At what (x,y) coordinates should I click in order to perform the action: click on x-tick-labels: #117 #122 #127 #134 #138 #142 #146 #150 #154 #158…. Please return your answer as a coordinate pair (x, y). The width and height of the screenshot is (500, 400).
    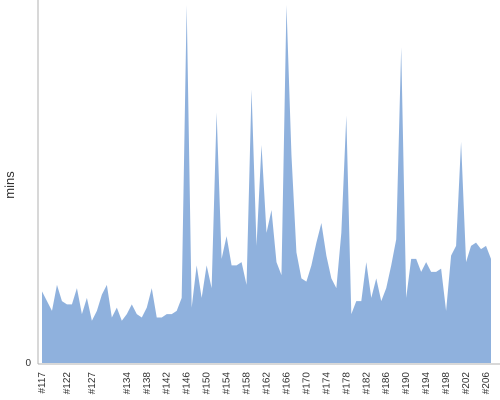
    Looking at the image, I should click on (264, 383).